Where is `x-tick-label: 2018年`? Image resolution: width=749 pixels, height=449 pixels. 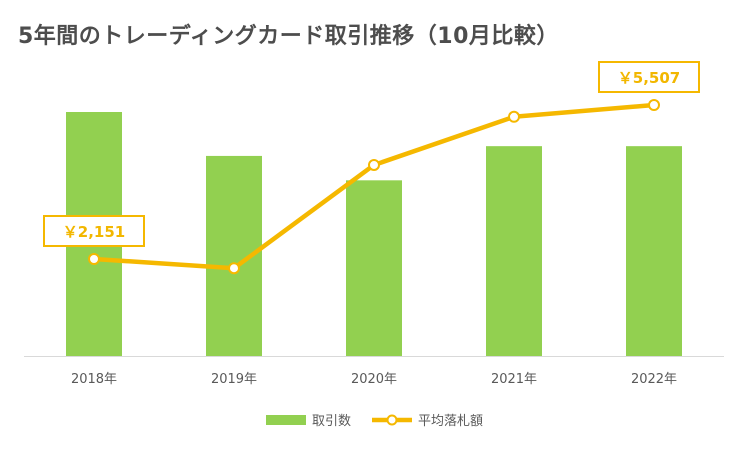
x-tick-label: 2018年 is located at coordinates (94, 379).